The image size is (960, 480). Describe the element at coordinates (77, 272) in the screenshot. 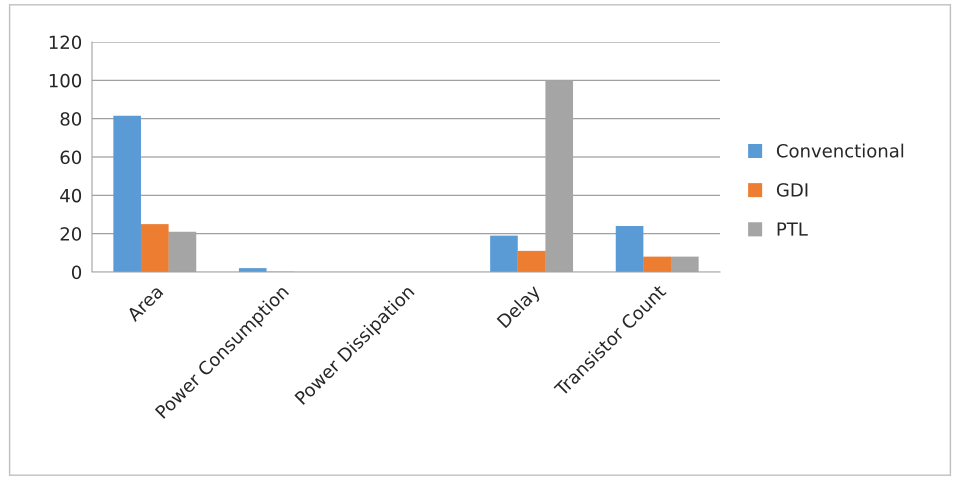

I see `y-tick-label: 0` at that location.